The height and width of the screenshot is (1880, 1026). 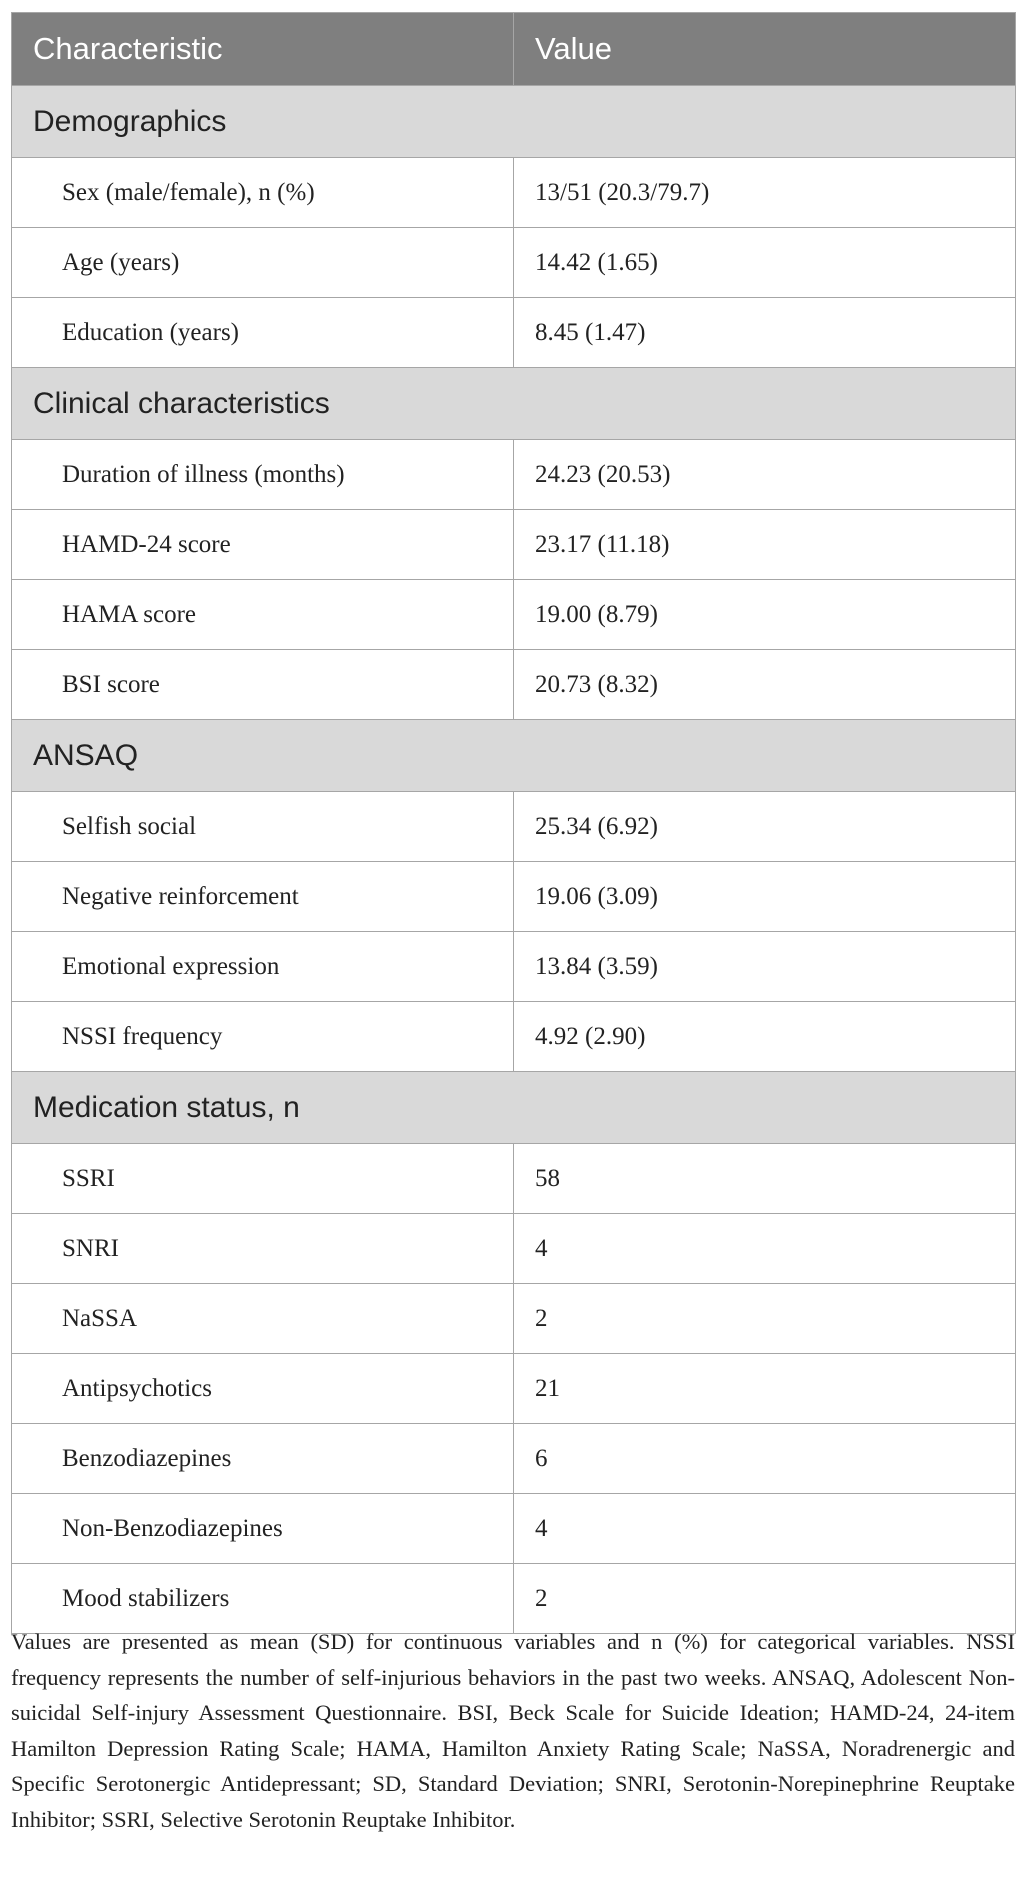 What do you see at coordinates (262, 192) in the screenshot?
I see `row-label: Sex (male/female), n (%)` at bounding box center [262, 192].